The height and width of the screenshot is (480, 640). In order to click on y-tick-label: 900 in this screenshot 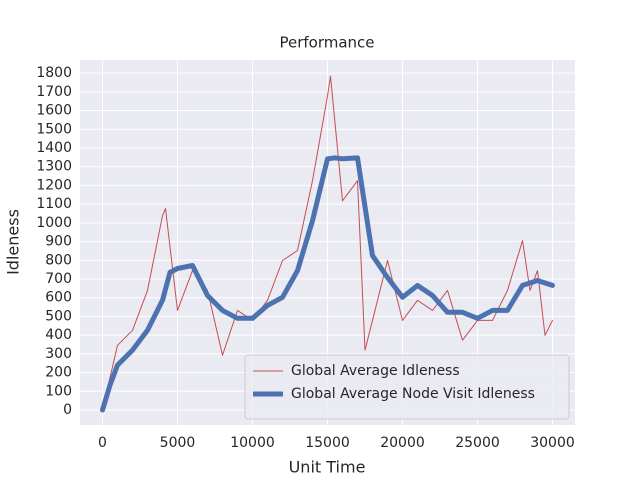, I will do `click(58, 242)`.